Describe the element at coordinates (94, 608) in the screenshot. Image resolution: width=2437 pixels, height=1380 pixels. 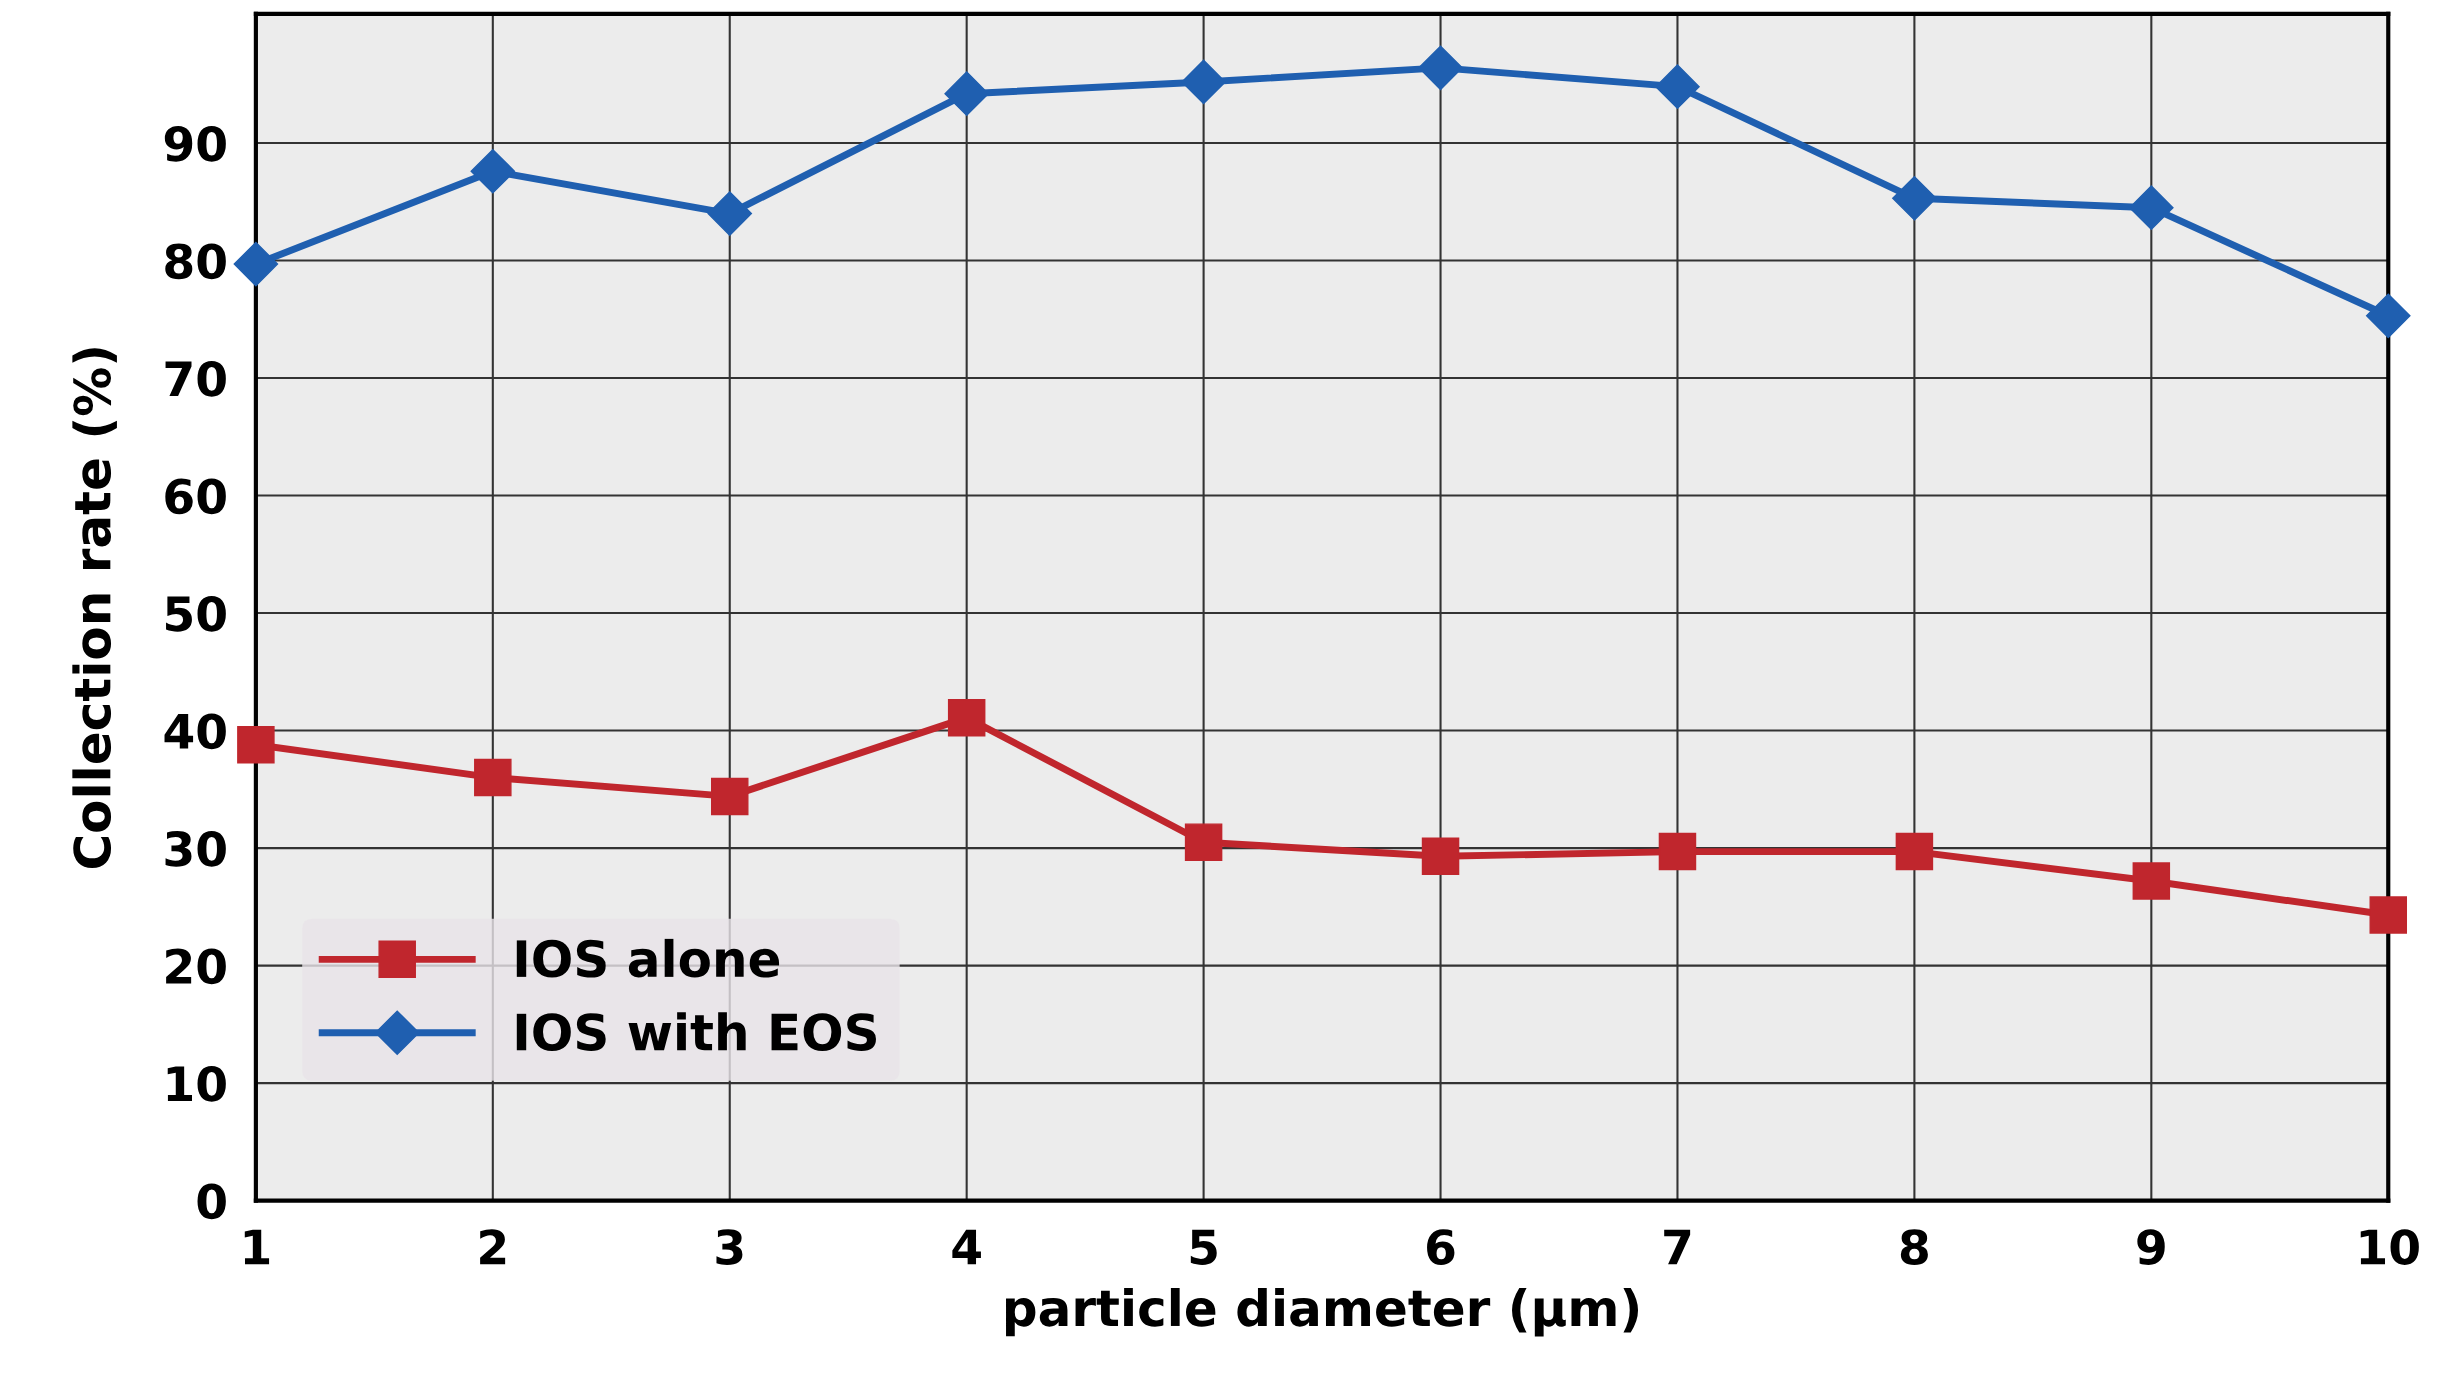
I see `y-axis-title: Collection rate (%)` at that location.